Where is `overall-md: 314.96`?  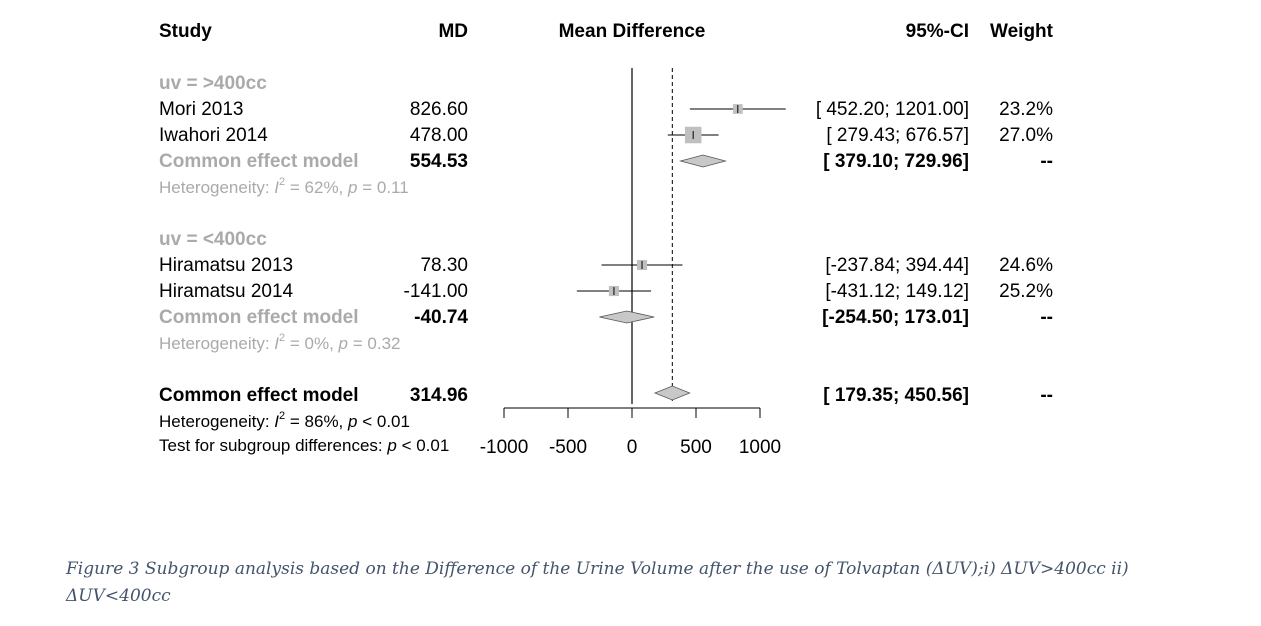
overall-md: 314.96 is located at coordinates (439, 395).